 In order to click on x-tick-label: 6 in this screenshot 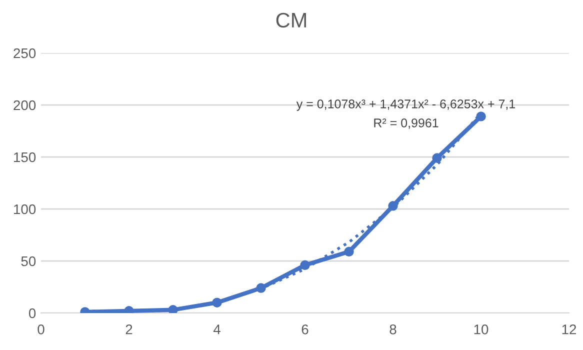, I will do `click(305, 329)`.